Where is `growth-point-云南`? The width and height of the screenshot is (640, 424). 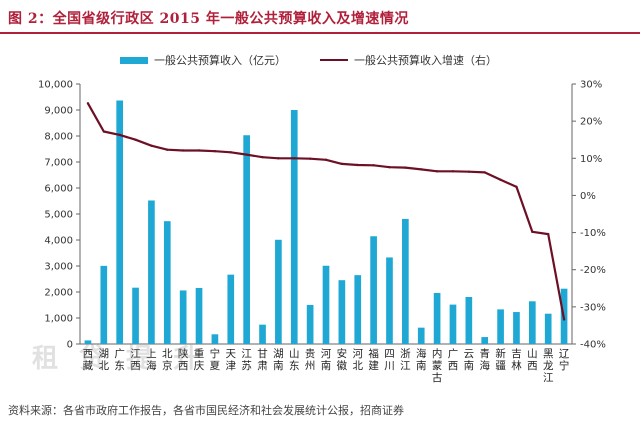 growth-point-云南 is located at coordinates (469, 171).